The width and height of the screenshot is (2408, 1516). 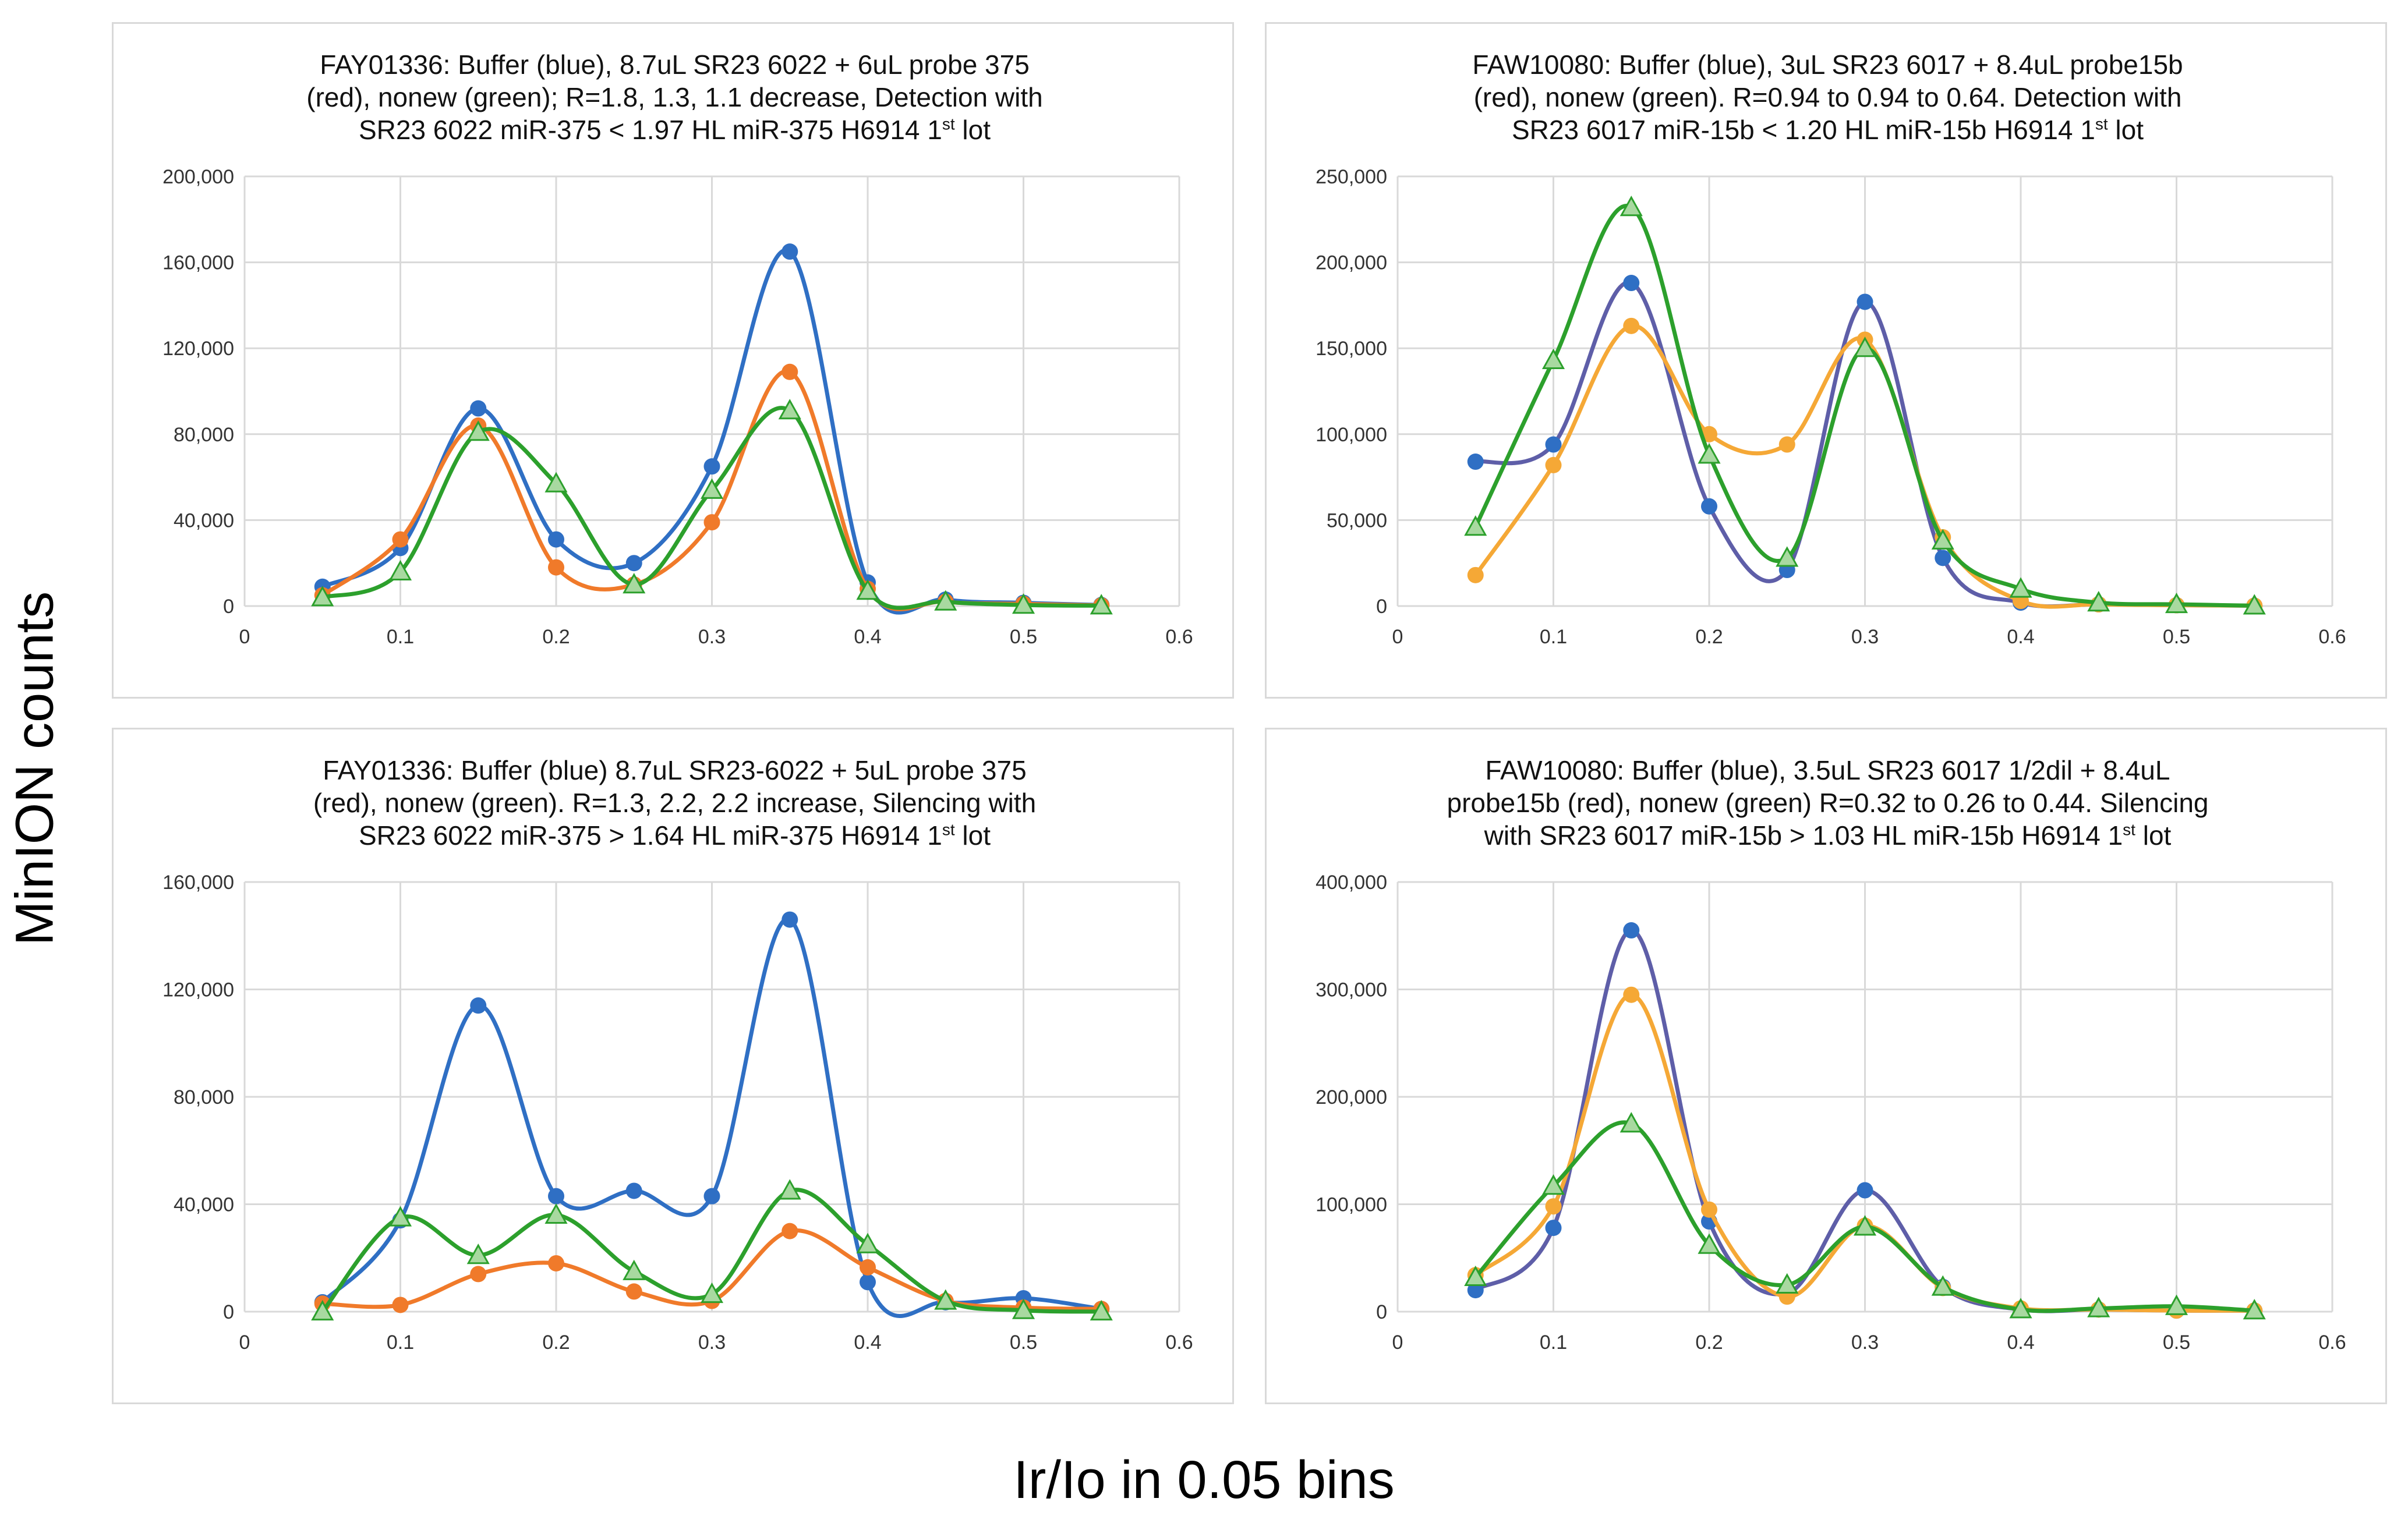 I want to click on y-axis-label: MinION counts, so click(x=35, y=768).